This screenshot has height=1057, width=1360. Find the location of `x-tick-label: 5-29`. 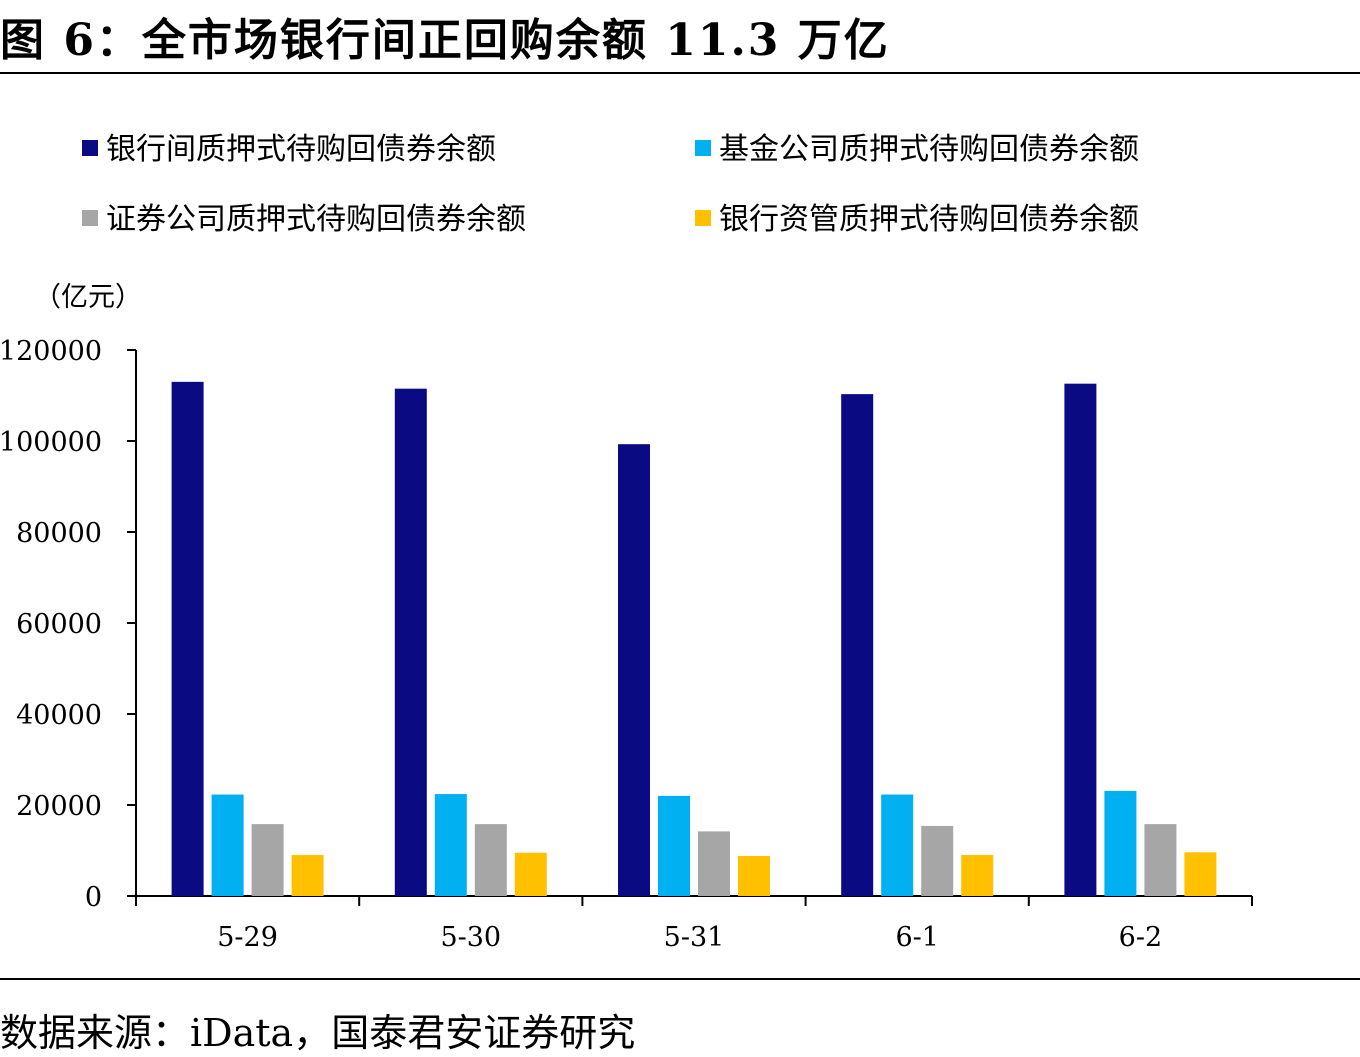

x-tick-label: 5-29 is located at coordinates (247, 937).